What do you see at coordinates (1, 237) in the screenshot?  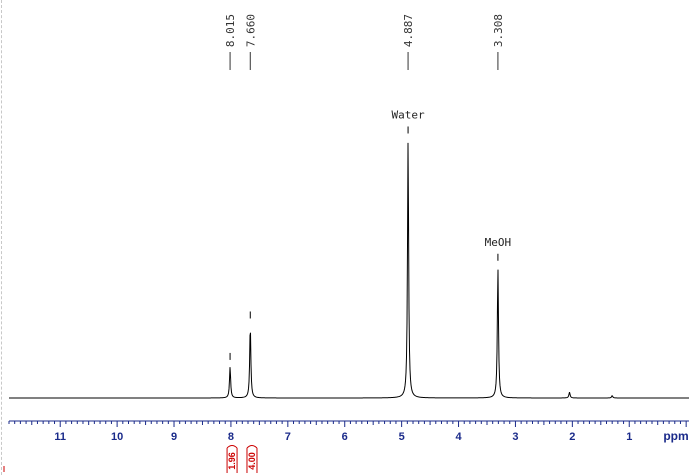 I see `left-edge-guide` at bounding box center [1, 237].